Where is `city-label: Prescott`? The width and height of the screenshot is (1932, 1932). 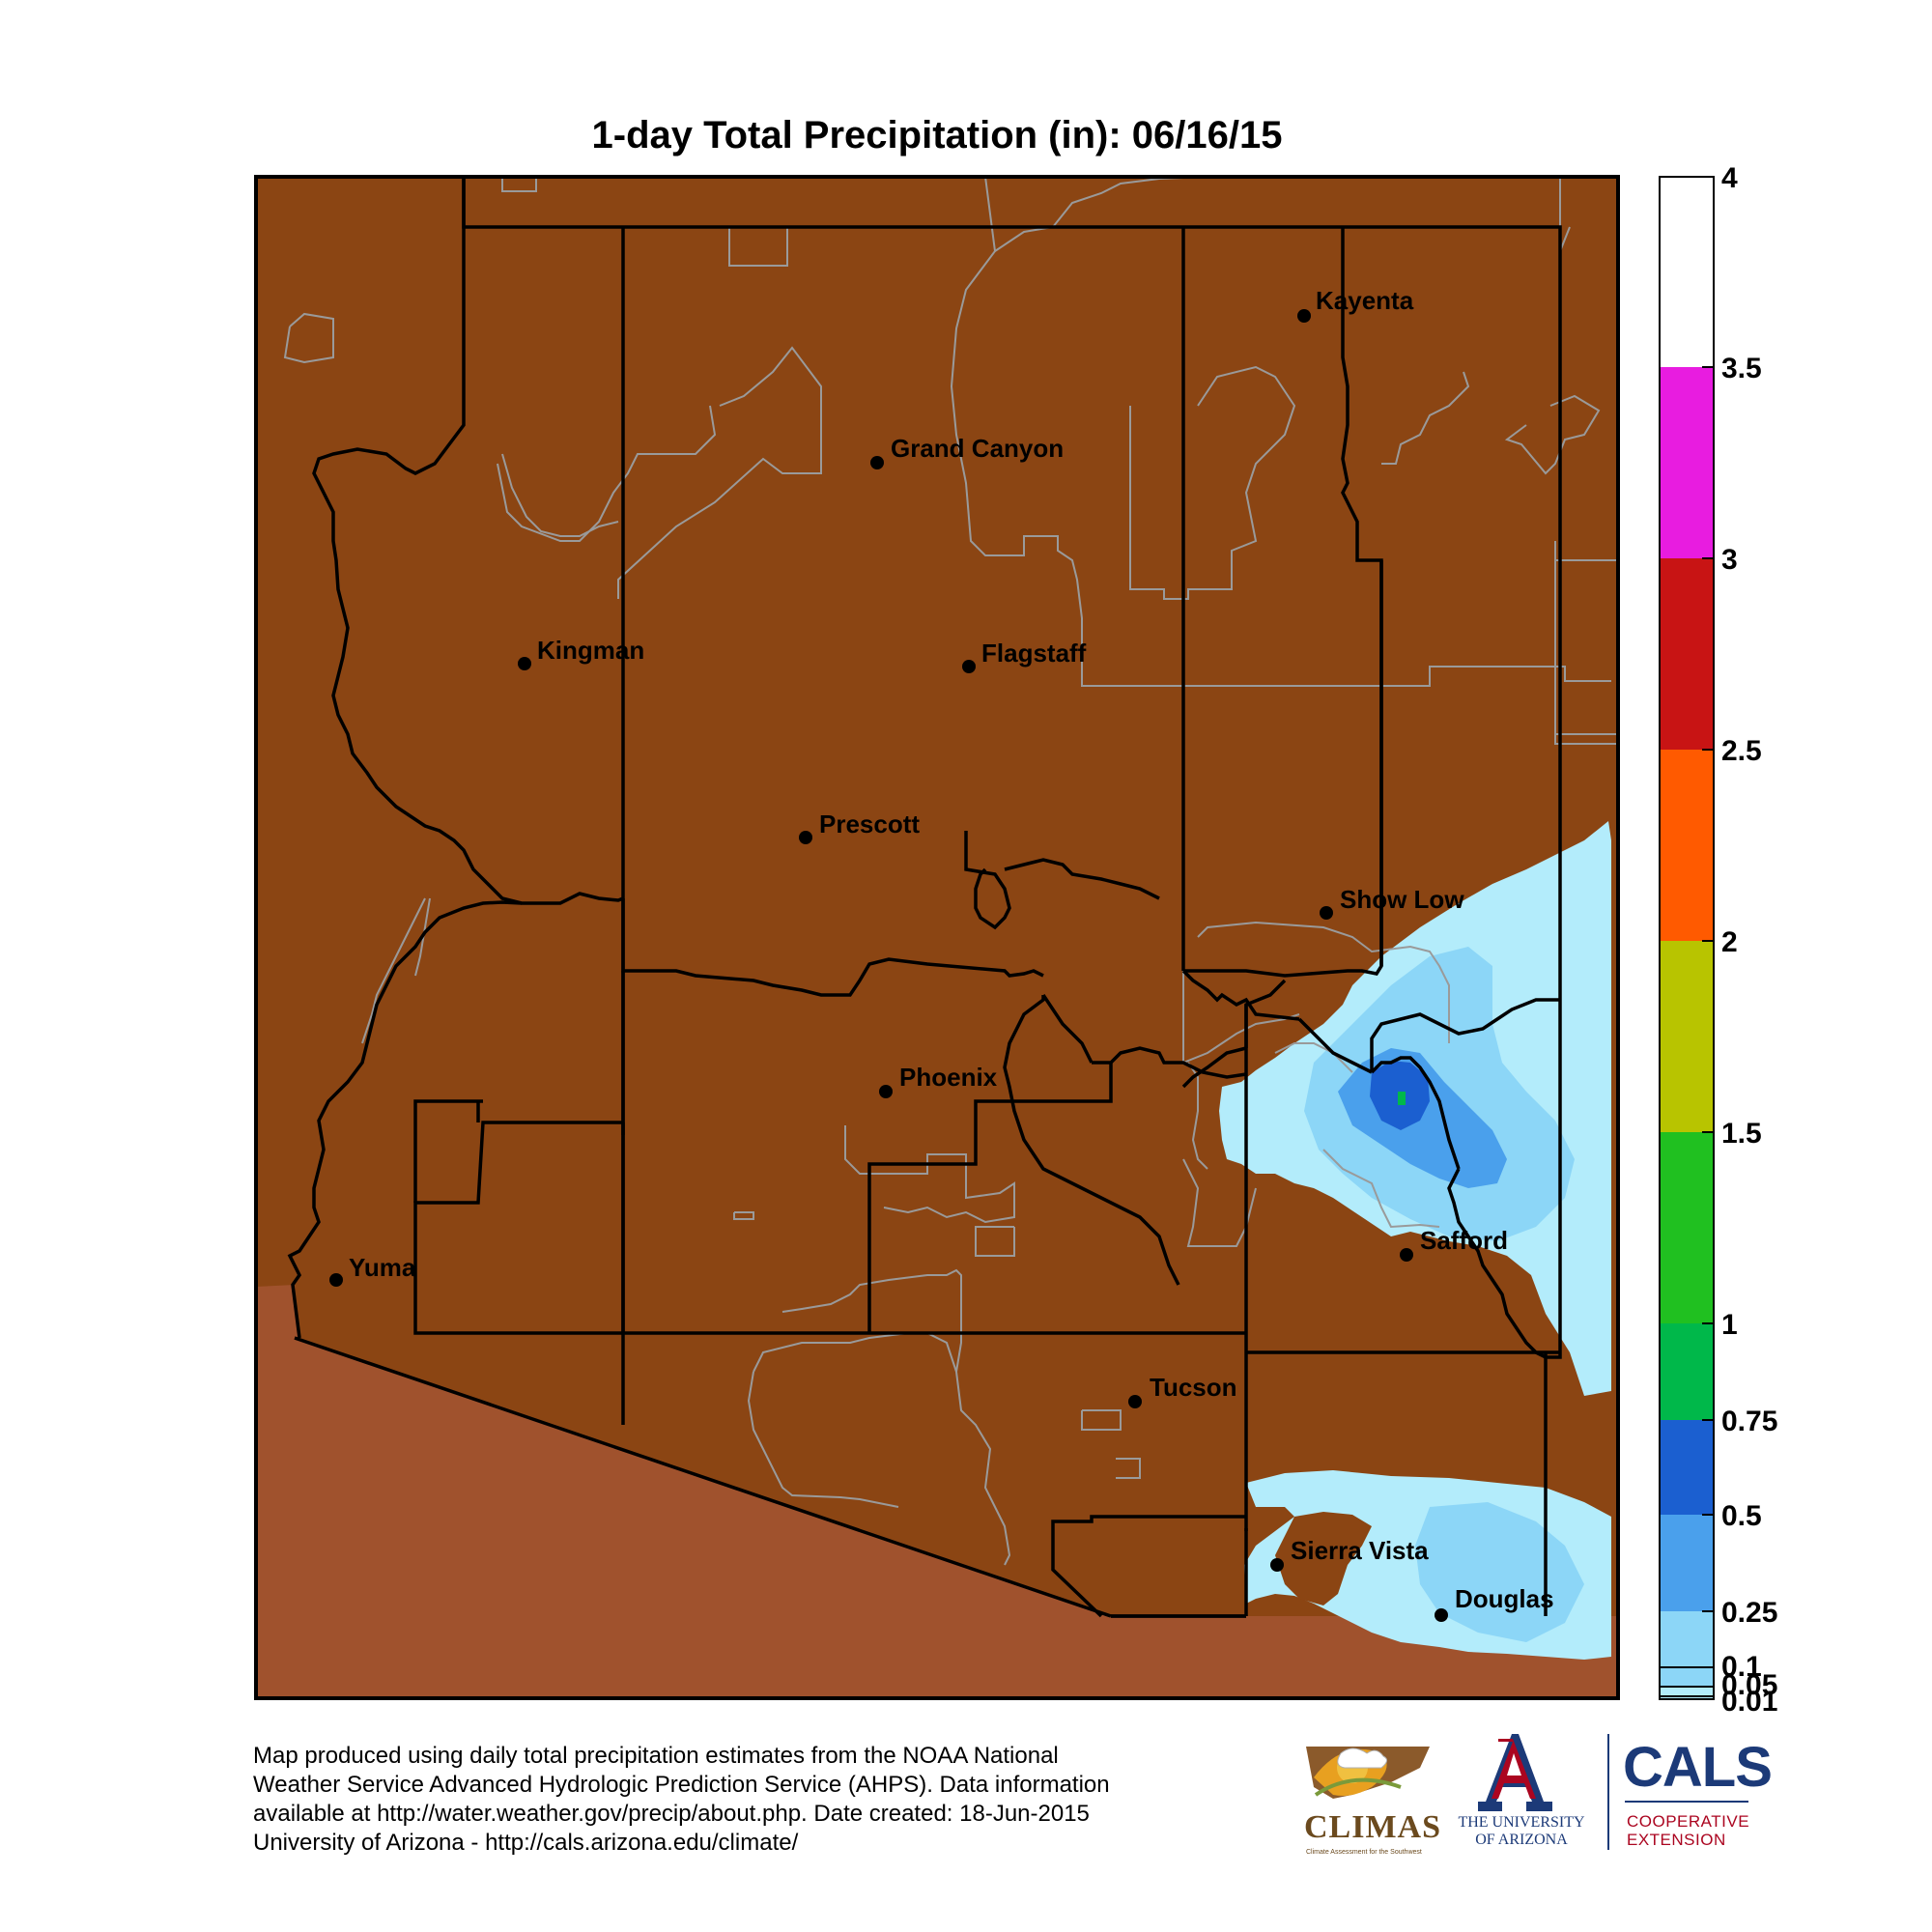
city-label: Prescott is located at coordinates (869, 824).